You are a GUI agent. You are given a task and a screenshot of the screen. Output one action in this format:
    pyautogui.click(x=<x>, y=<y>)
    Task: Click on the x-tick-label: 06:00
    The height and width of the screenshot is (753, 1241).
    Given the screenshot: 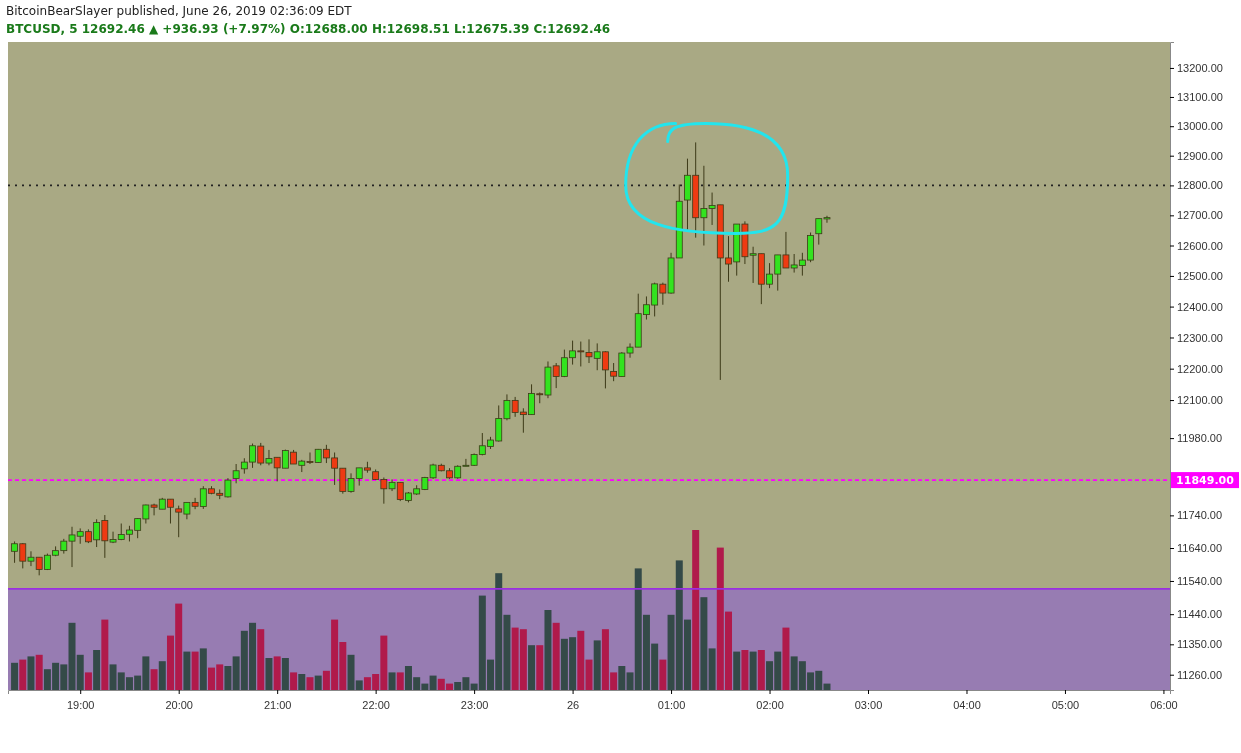 What is the action you would take?
    pyautogui.click(x=1164, y=705)
    